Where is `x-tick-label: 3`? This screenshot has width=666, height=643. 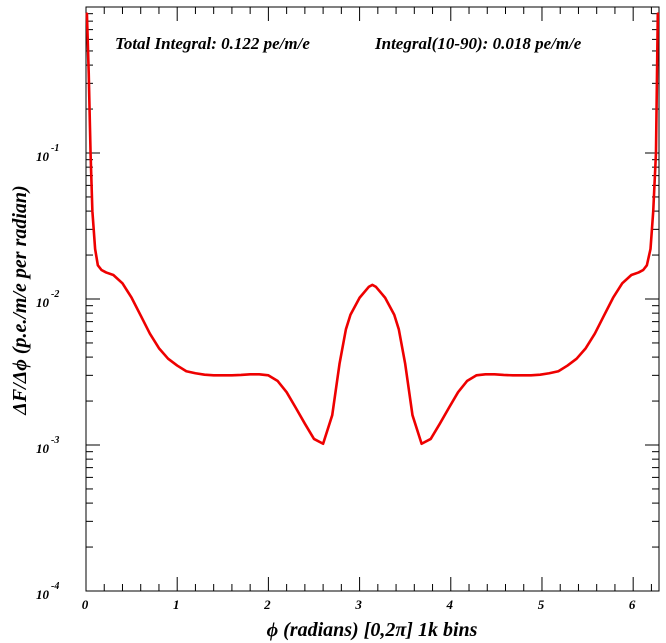 x-tick-label: 3 is located at coordinates (358, 604).